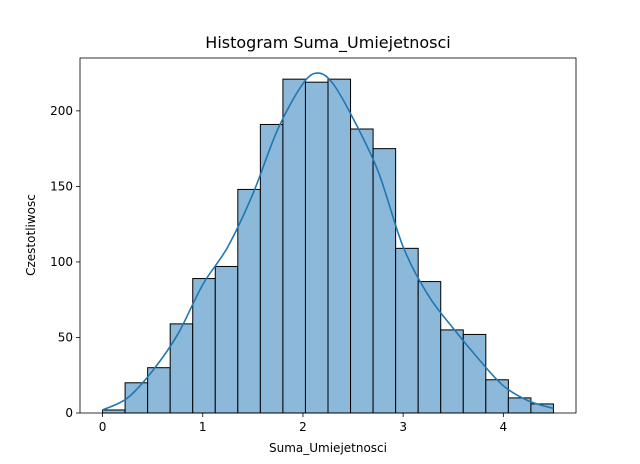  I want to click on y-tick-label: 200, so click(61, 111).